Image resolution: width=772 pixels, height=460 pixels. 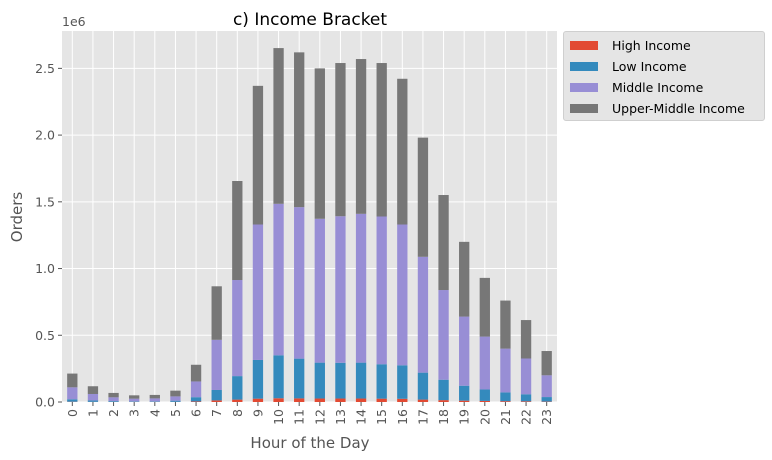 I want to click on x-tick-label: 8, so click(x=237, y=413).